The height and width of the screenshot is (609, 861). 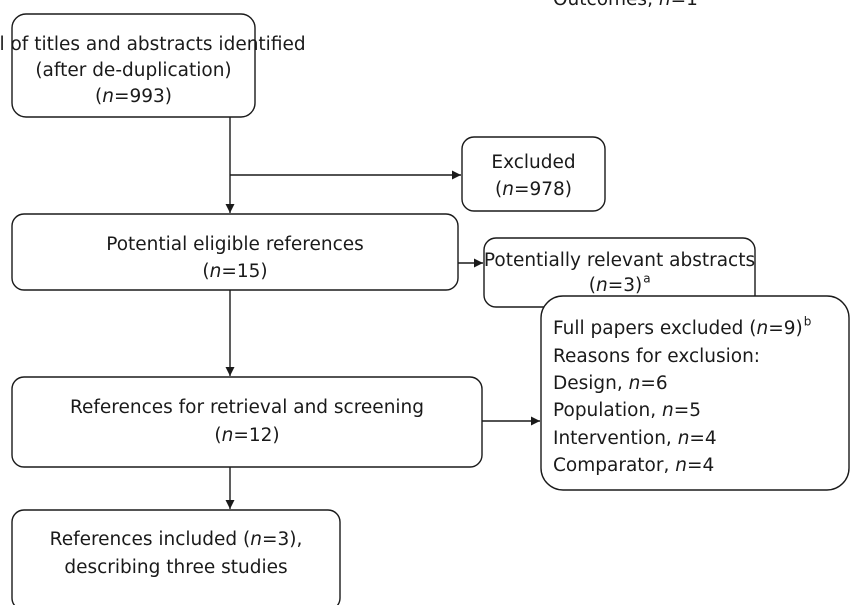 I want to click on node-label: Reasons for exclusion:, so click(x=656, y=356).